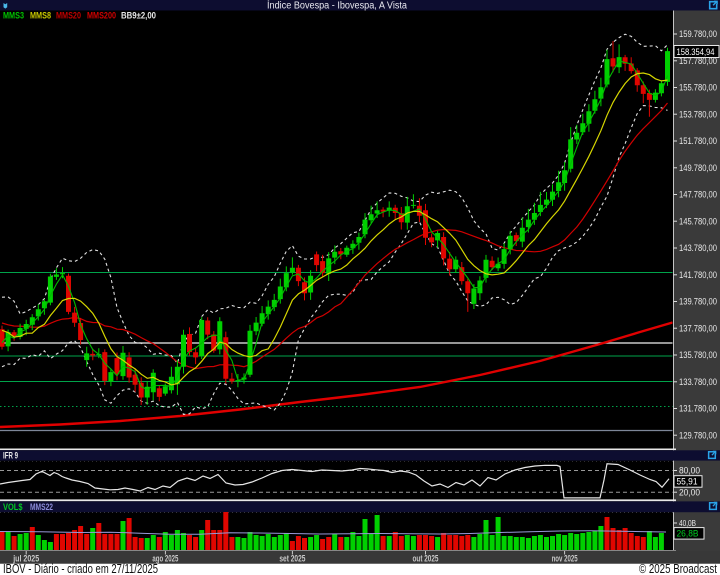 The image size is (720, 575). What do you see at coordinates (678, 568) in the screenshot?
I see `svg-text: © 2025 Broadcast` at bounding box center [678, 568].